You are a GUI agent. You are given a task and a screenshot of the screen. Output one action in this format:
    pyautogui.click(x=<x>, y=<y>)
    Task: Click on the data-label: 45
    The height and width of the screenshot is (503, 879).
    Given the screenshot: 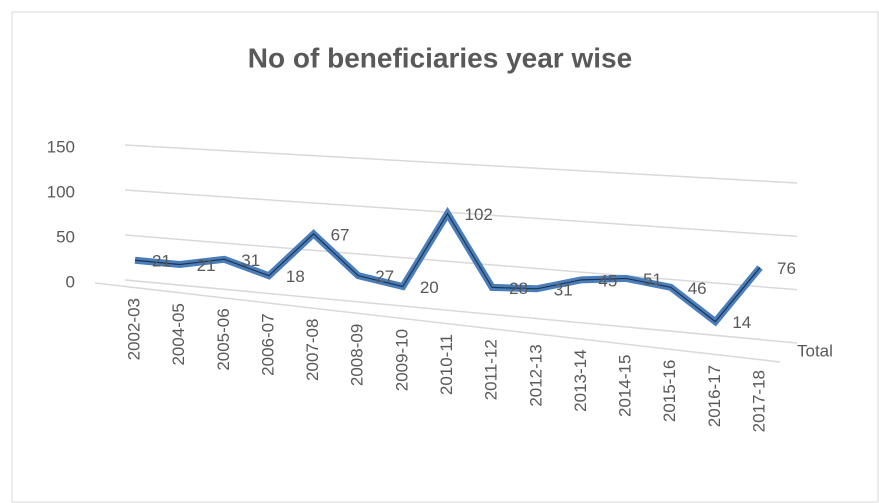 What is the action you would take?
    pyautogui.click(x=607, y=280)
    